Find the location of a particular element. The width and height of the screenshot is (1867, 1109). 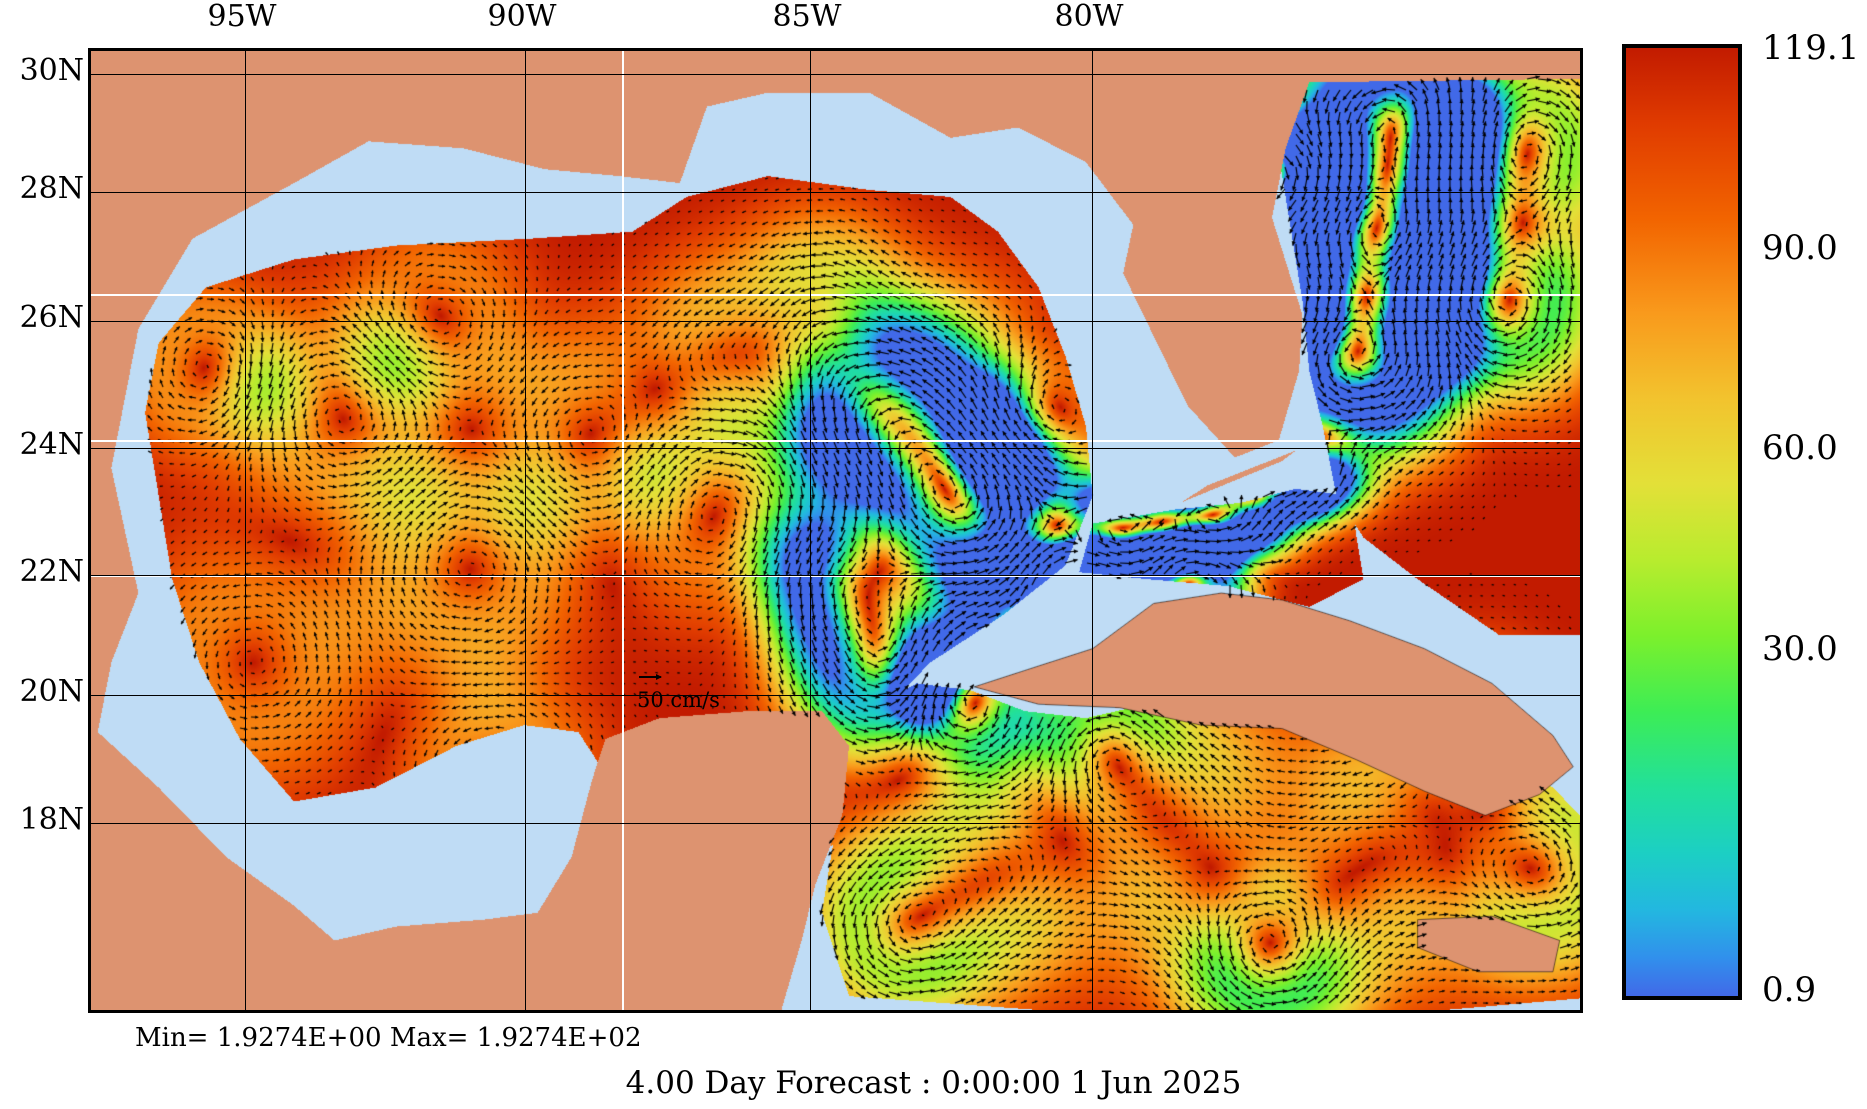

lat-tick-label-24n: 24N is located at coordinates (51, 444).